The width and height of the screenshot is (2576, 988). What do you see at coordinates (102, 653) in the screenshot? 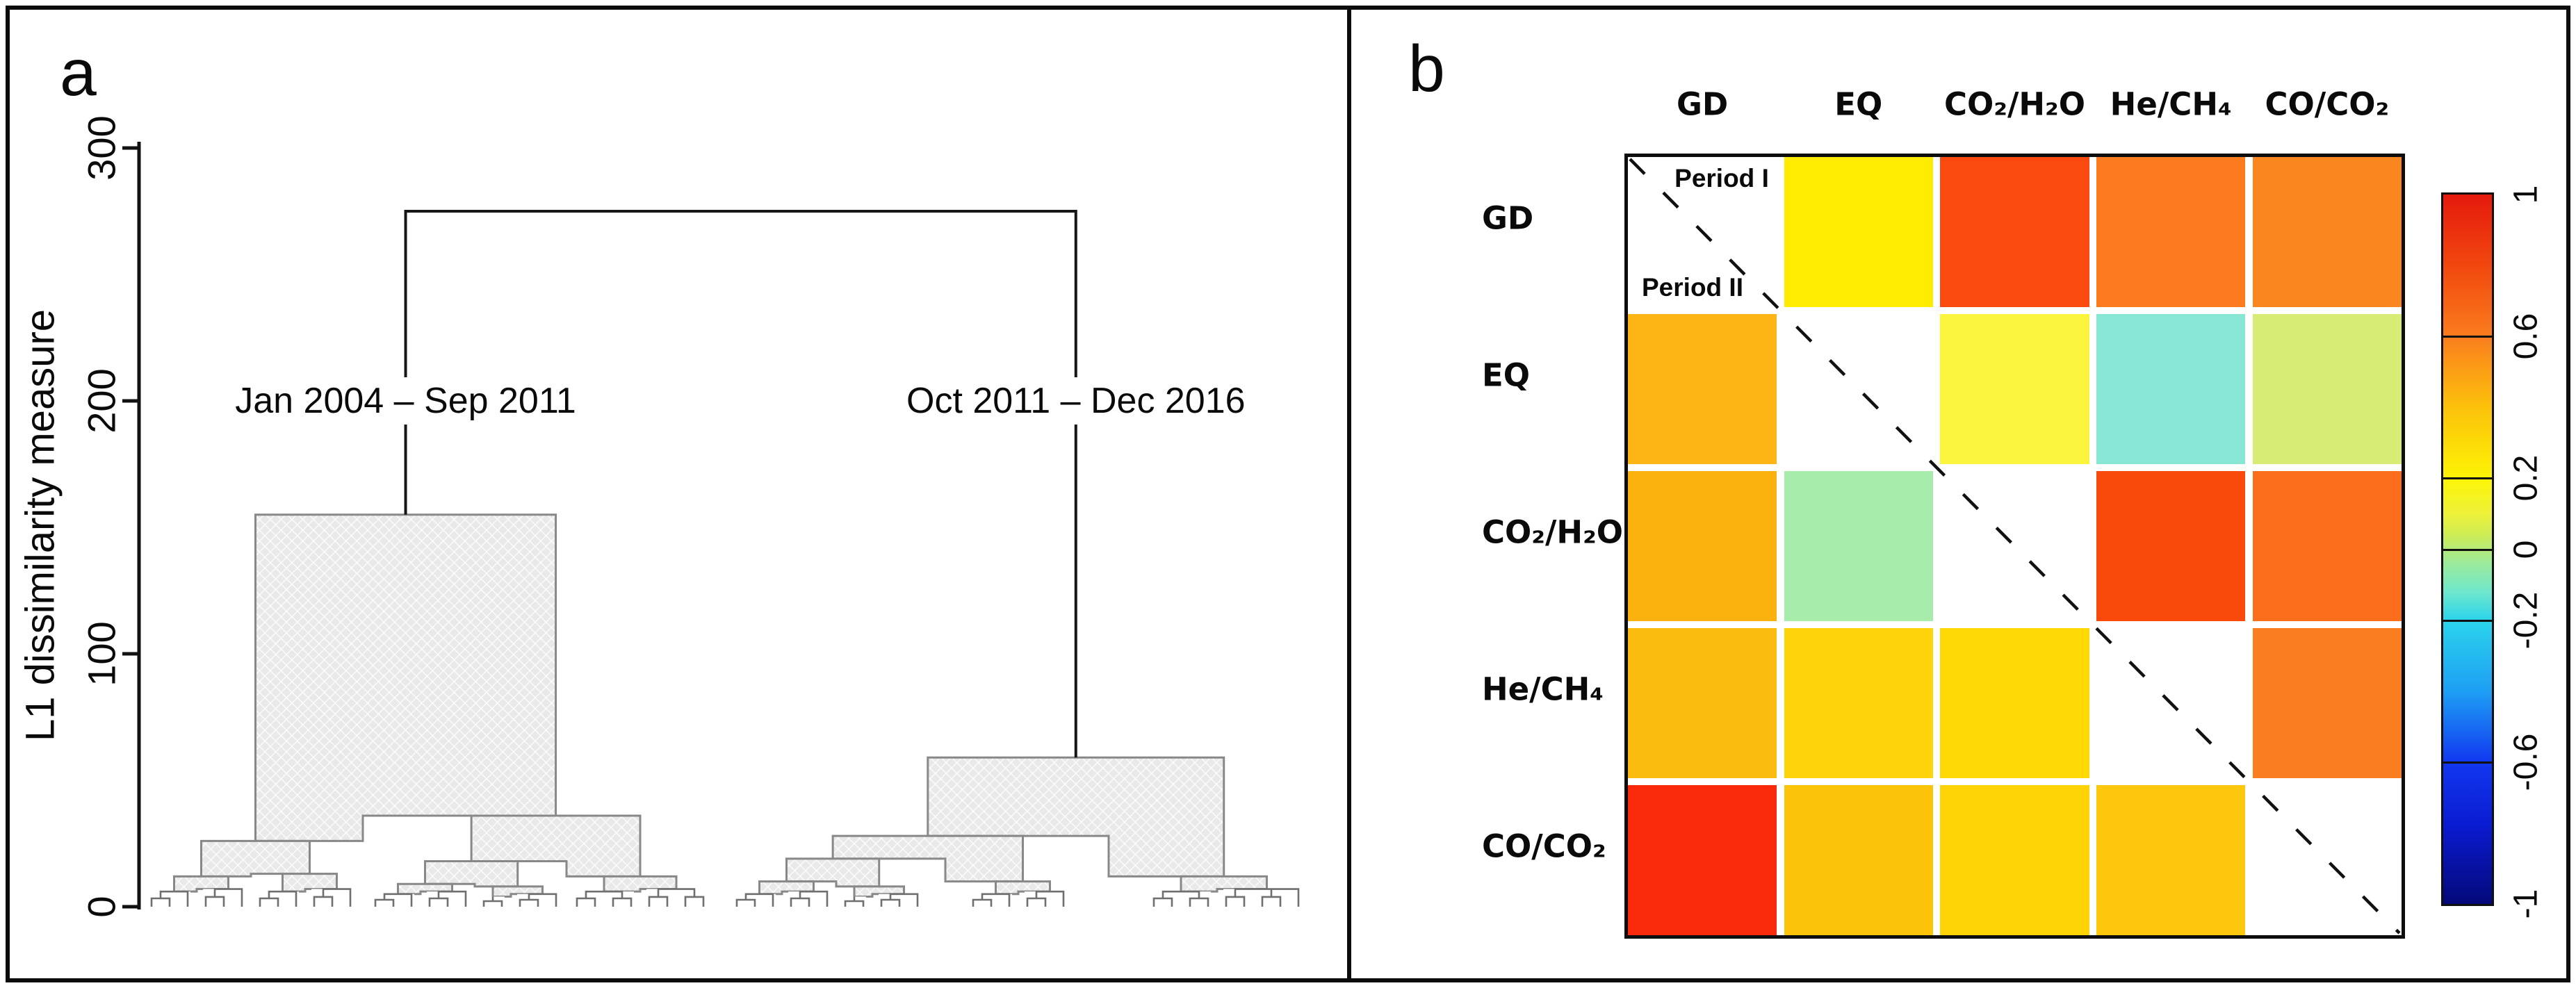
I see `y-axis-tick-label: 100` at bounding box center [102, 653].